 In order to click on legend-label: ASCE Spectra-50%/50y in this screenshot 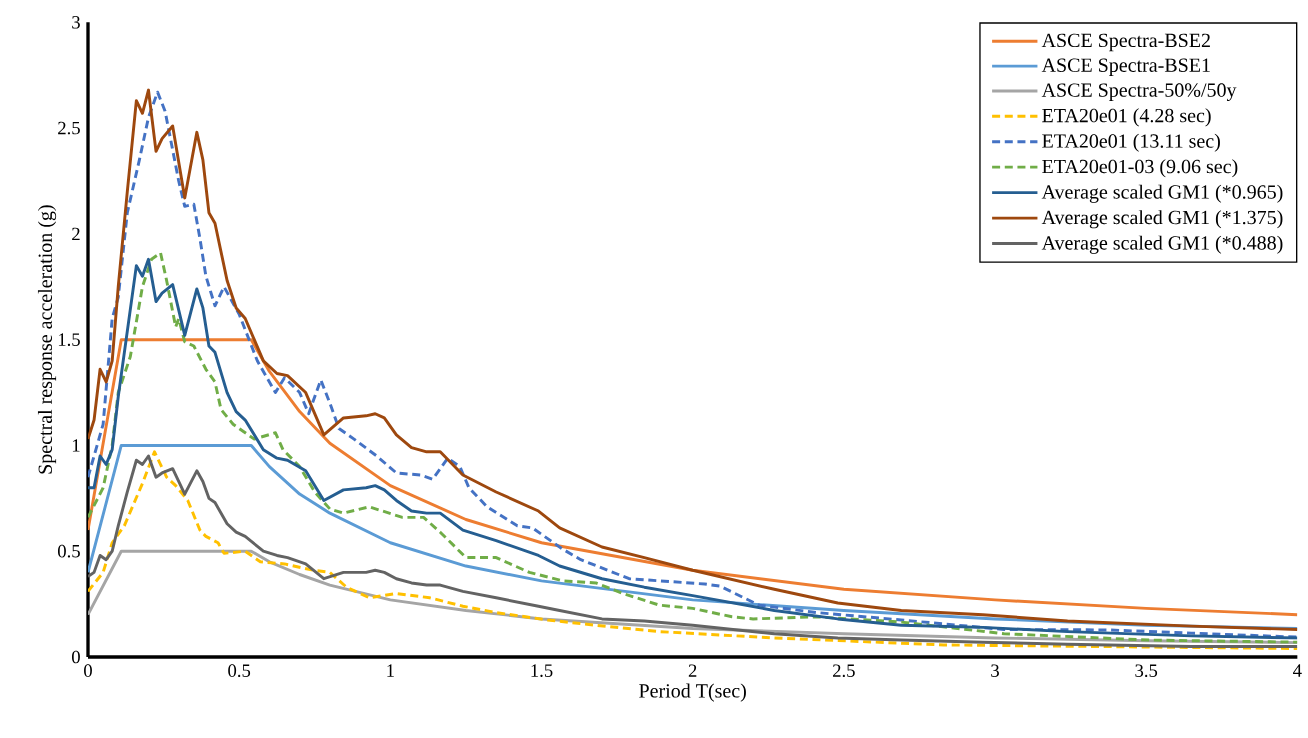, I will do `click(1139, 92)`.